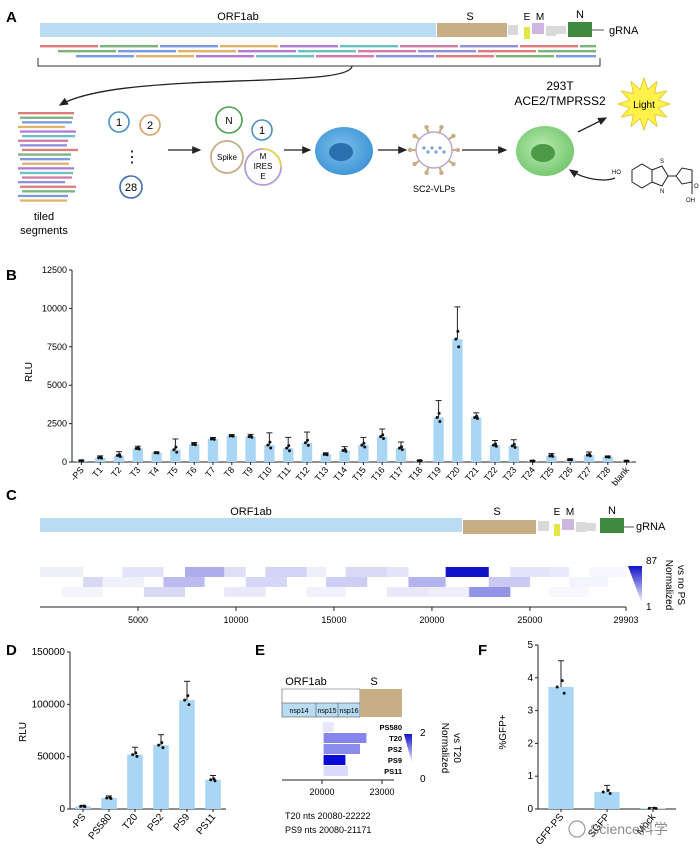 The height and width of the screenshot is (862, 700). What do you see at coordinates (530, 776) in the screenshot?
I see `y-tick-label: 1` at bounding box center [530, 776].